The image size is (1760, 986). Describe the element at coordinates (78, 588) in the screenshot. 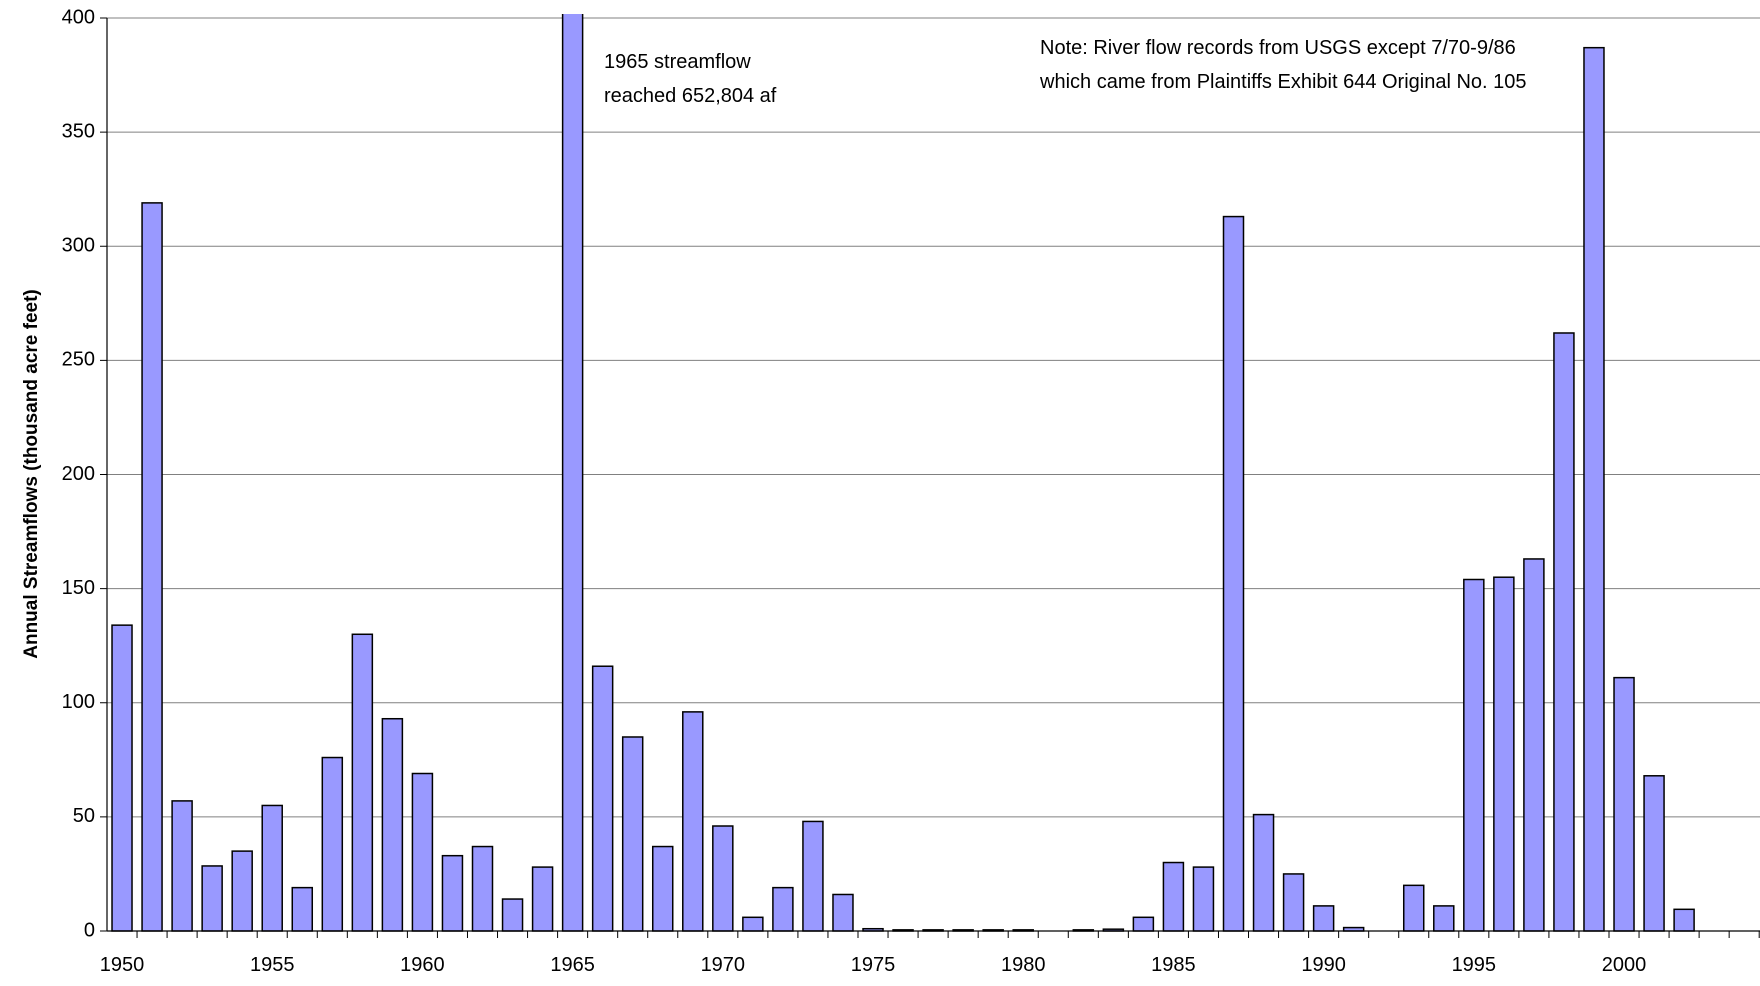

I see `y-tick-label: 150` at that location.